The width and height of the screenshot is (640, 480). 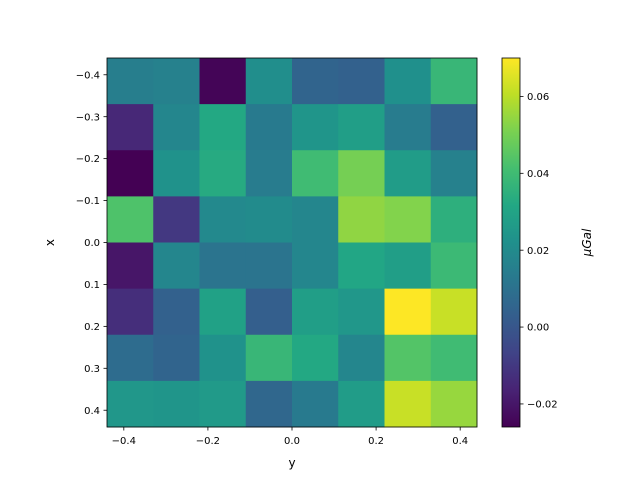 I want to click on x-tick-label: 0.4, so click(x=460, y=441).